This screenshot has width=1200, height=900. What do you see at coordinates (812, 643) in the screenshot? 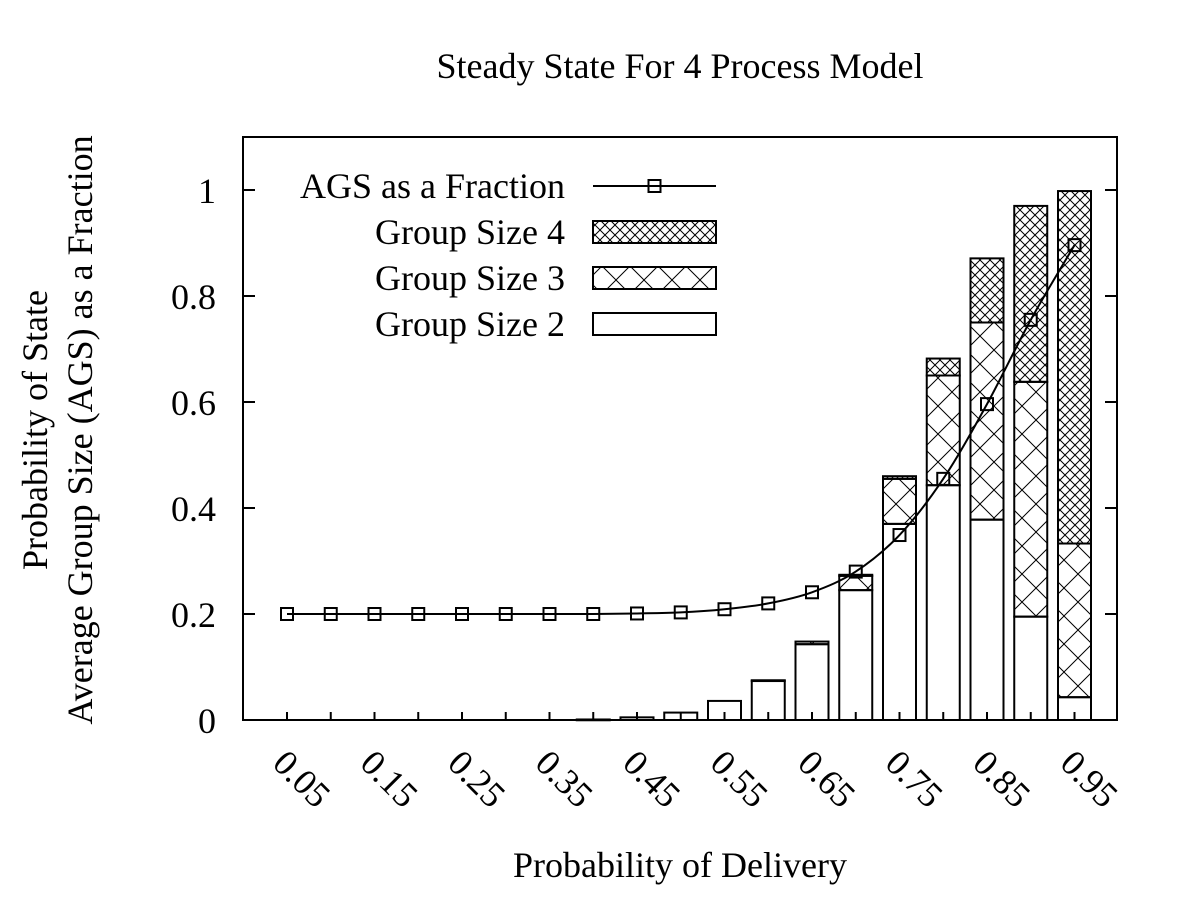
I see `bar-gs3-0.65` at bounding box center [812, 643].